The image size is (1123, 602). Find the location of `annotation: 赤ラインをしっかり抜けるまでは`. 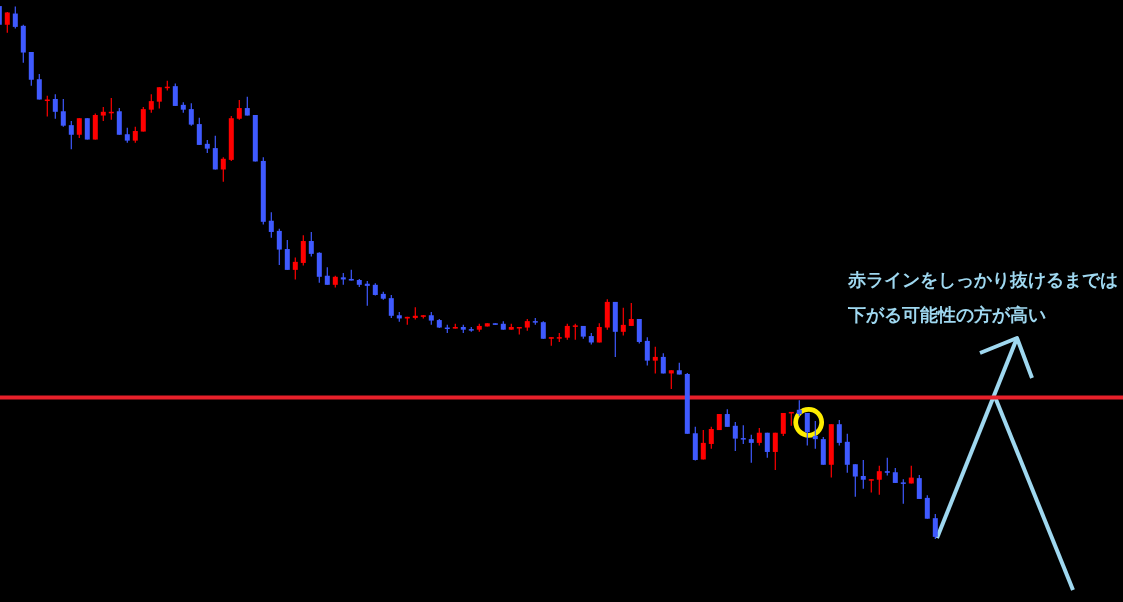

annotation: 赤ラインをしっかり抜けるまでは is located at coordinates (983, 280).